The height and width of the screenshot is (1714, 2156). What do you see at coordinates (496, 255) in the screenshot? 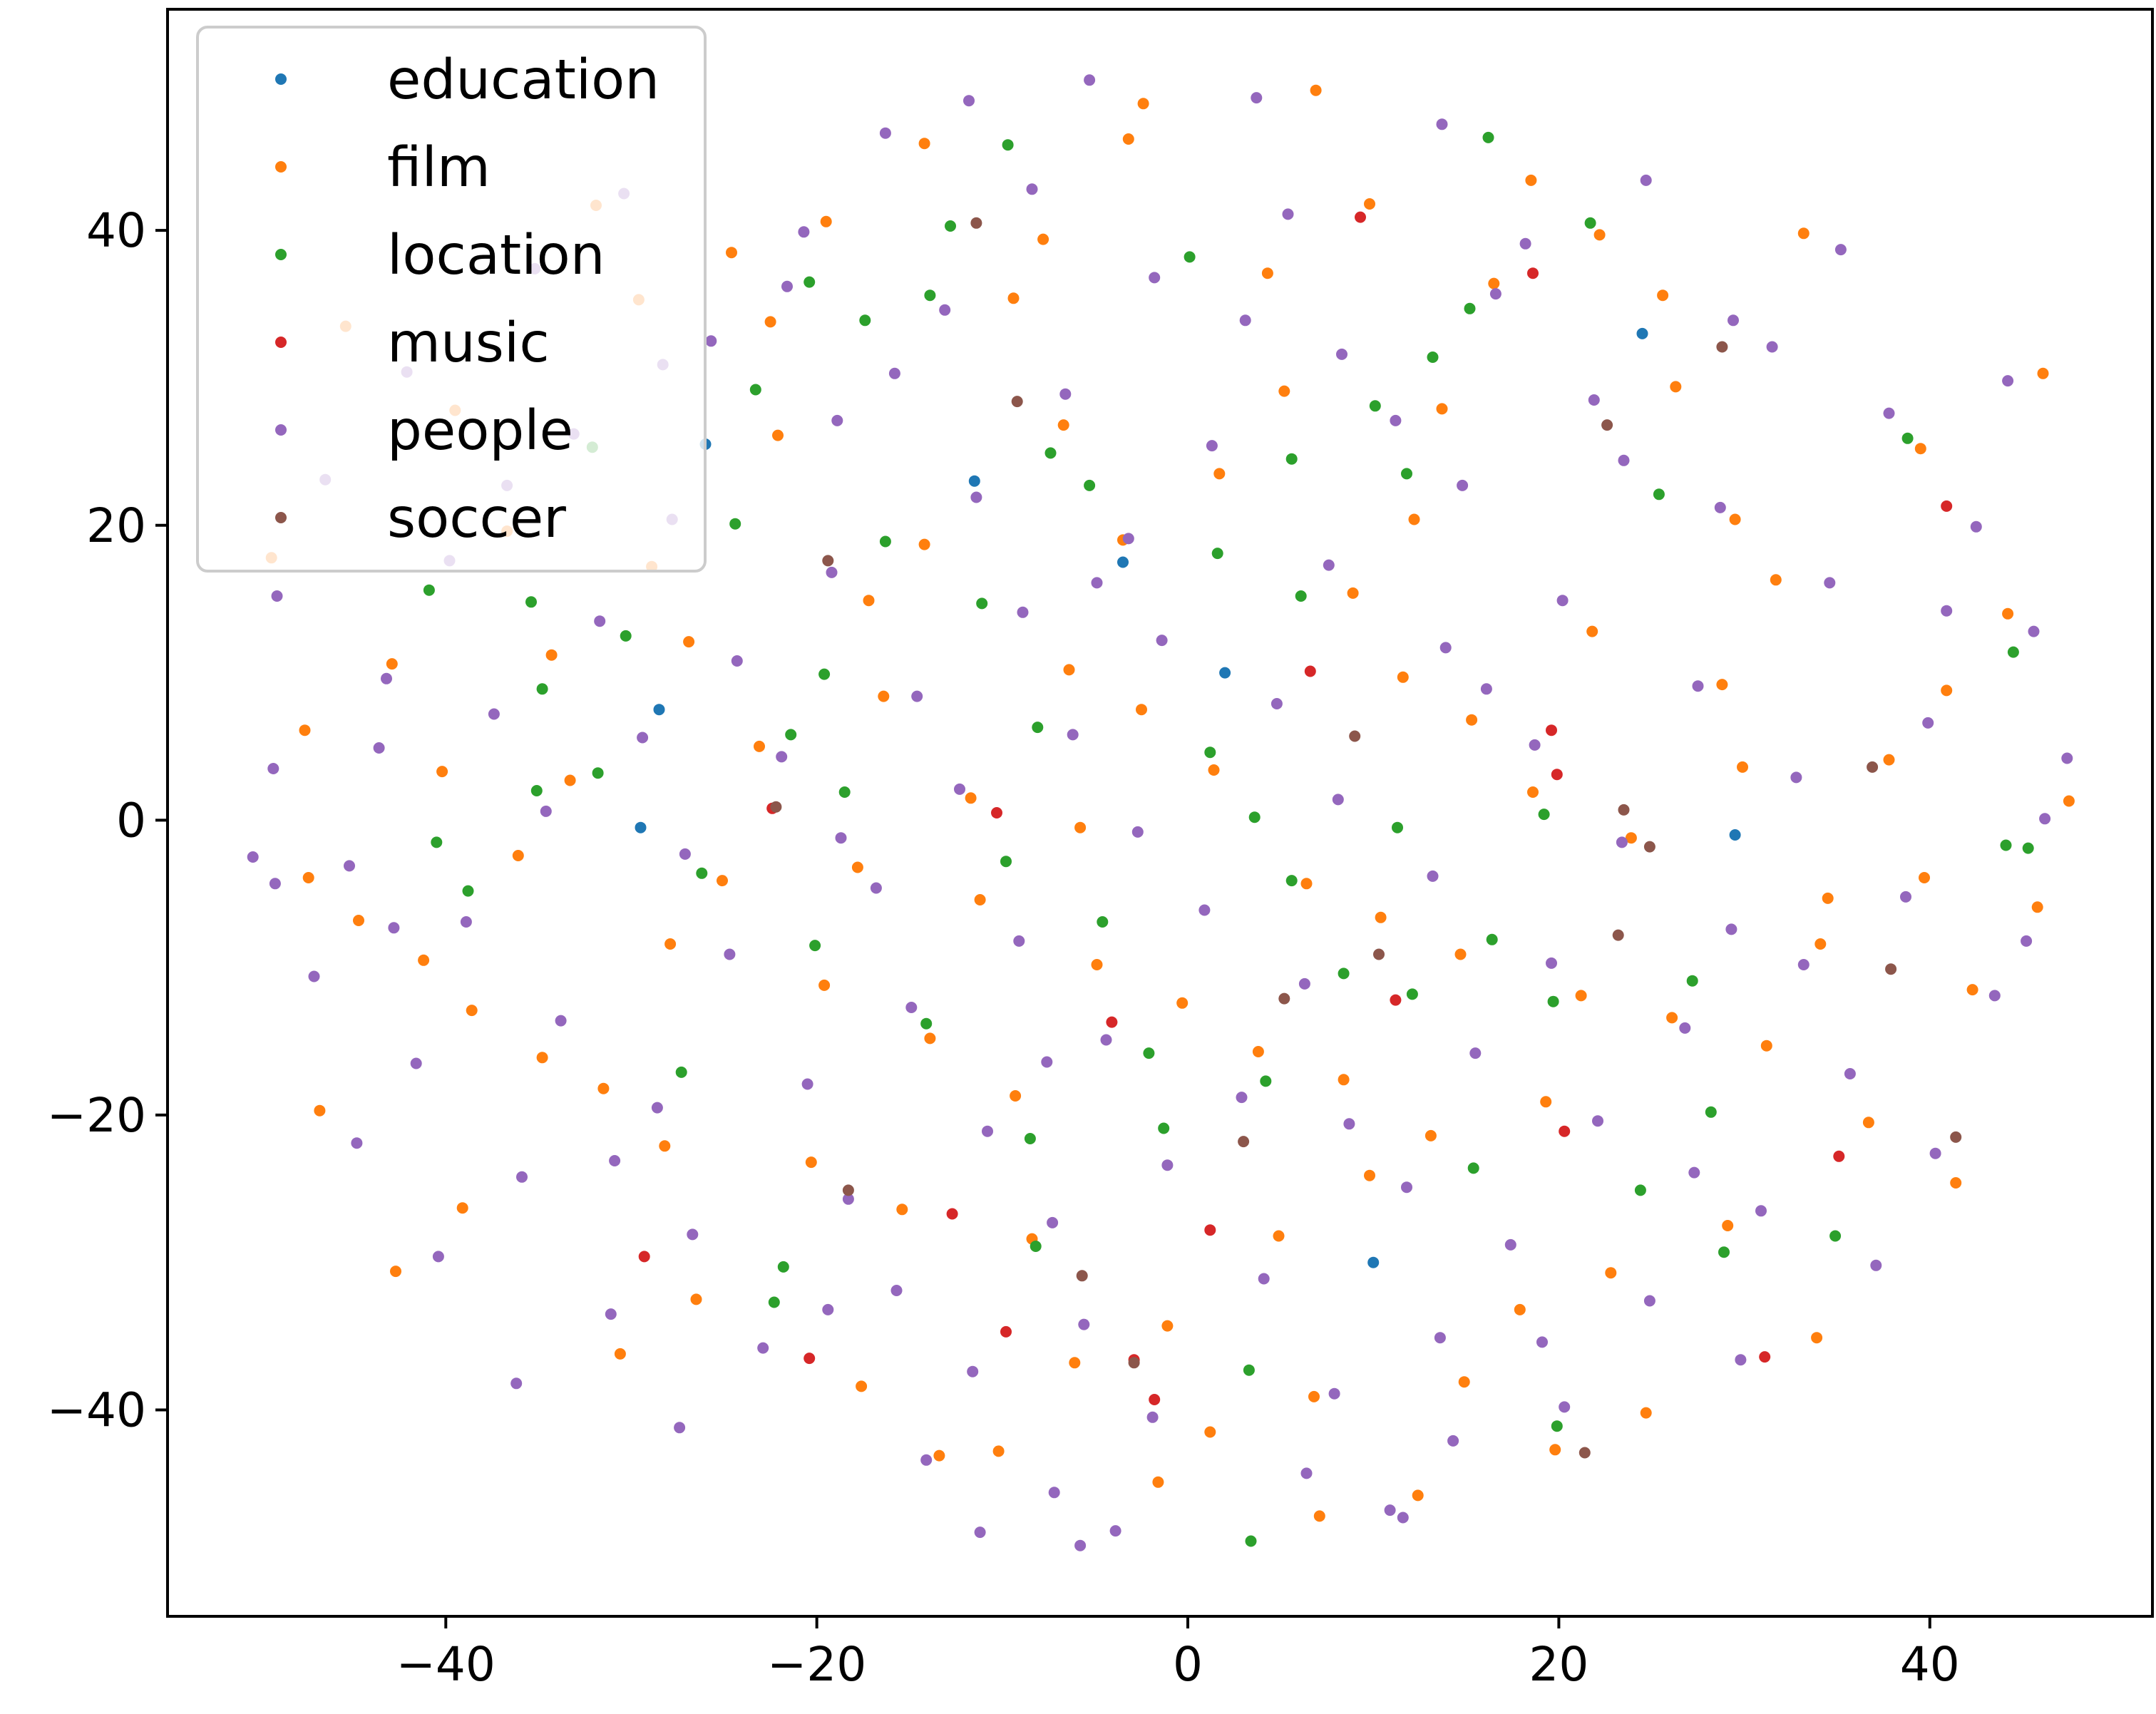
I see `legend-label: location` at bounding box center [496, 255].